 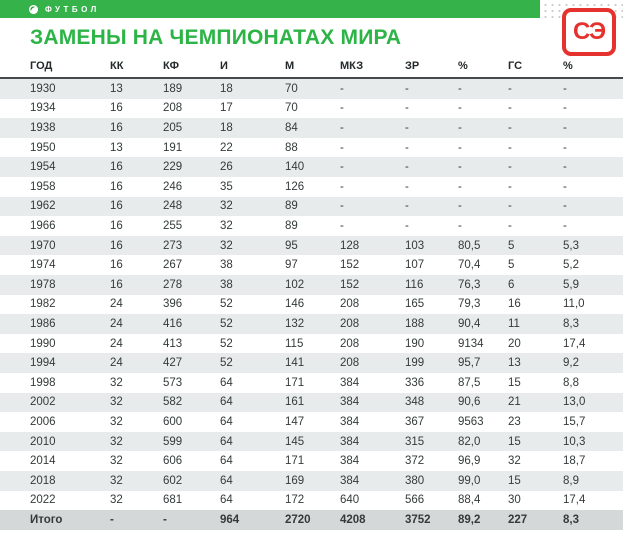 What do you see at coordinates (43, 480) in the screenshot?
I see `cell: 2018` at bounding box center [43, 480].